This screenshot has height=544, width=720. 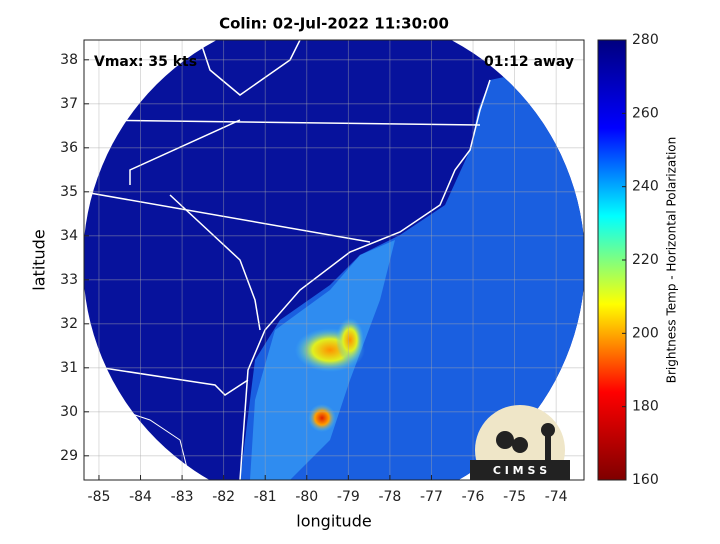 What do you see at coordinates (69, 368) in the screenshot?
I see `y-tick-label: 31` at bounding box center [69, 368].